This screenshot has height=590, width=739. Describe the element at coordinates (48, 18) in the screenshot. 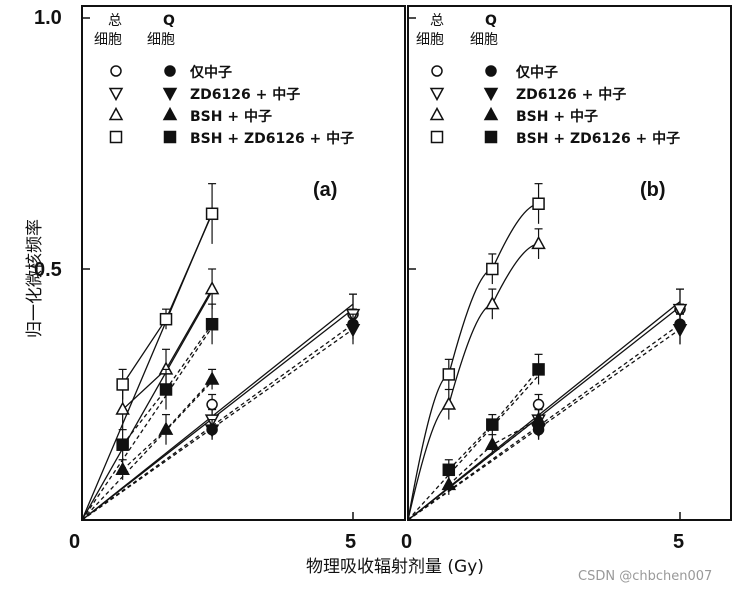

I see `y-tick-label-1: 1.0` at that location.